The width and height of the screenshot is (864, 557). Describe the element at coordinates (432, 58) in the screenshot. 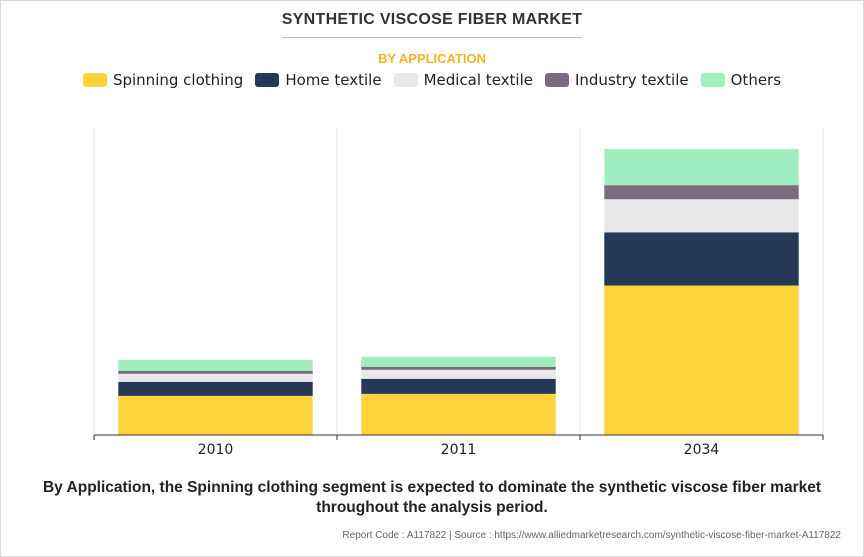

I see `chart-subtitle: BY APPLICATION` at that location.